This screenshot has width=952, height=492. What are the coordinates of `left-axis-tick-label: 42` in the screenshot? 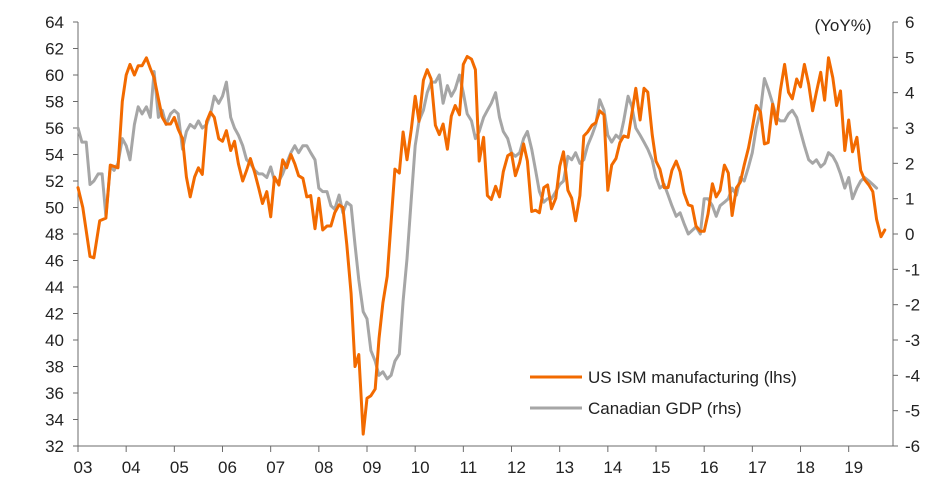 It's located at (54, 314).